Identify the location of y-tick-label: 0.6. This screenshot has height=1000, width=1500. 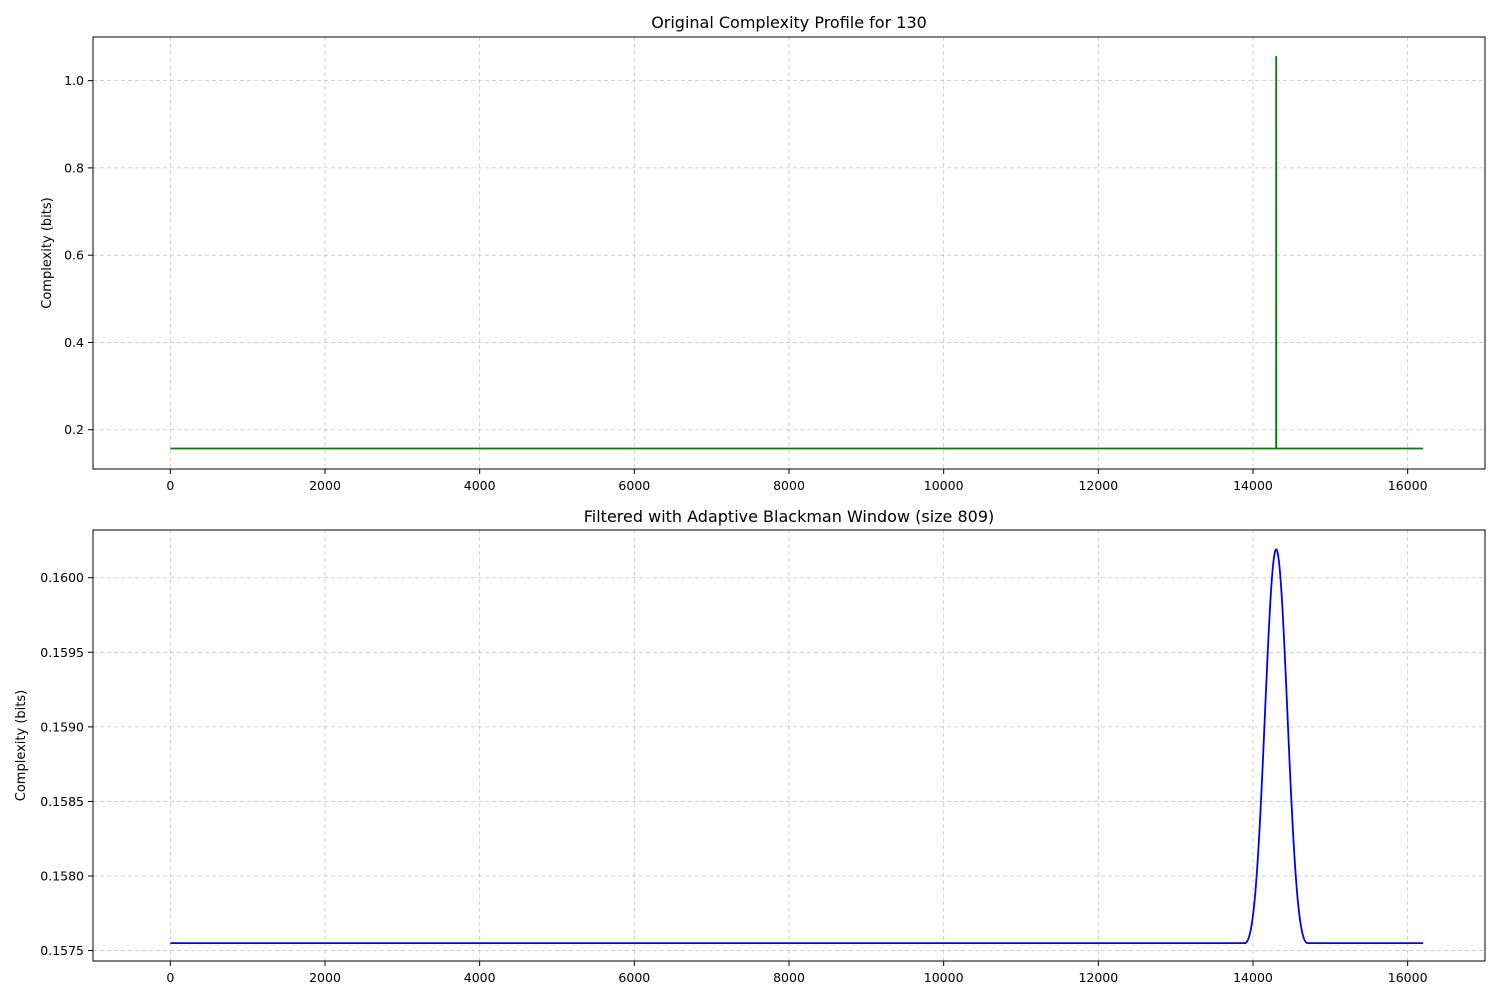
(74, 255).